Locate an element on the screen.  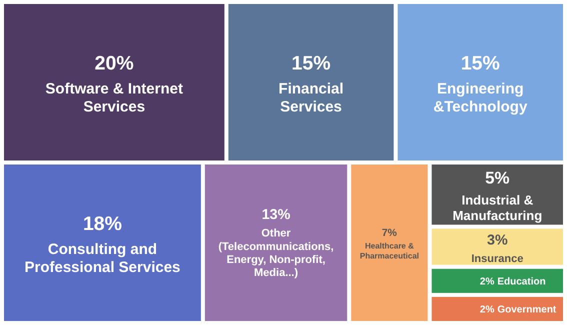
category-label: Other (Telecommunications, Energy, Non-profit, Media...) is located at coordinates (276, 254).